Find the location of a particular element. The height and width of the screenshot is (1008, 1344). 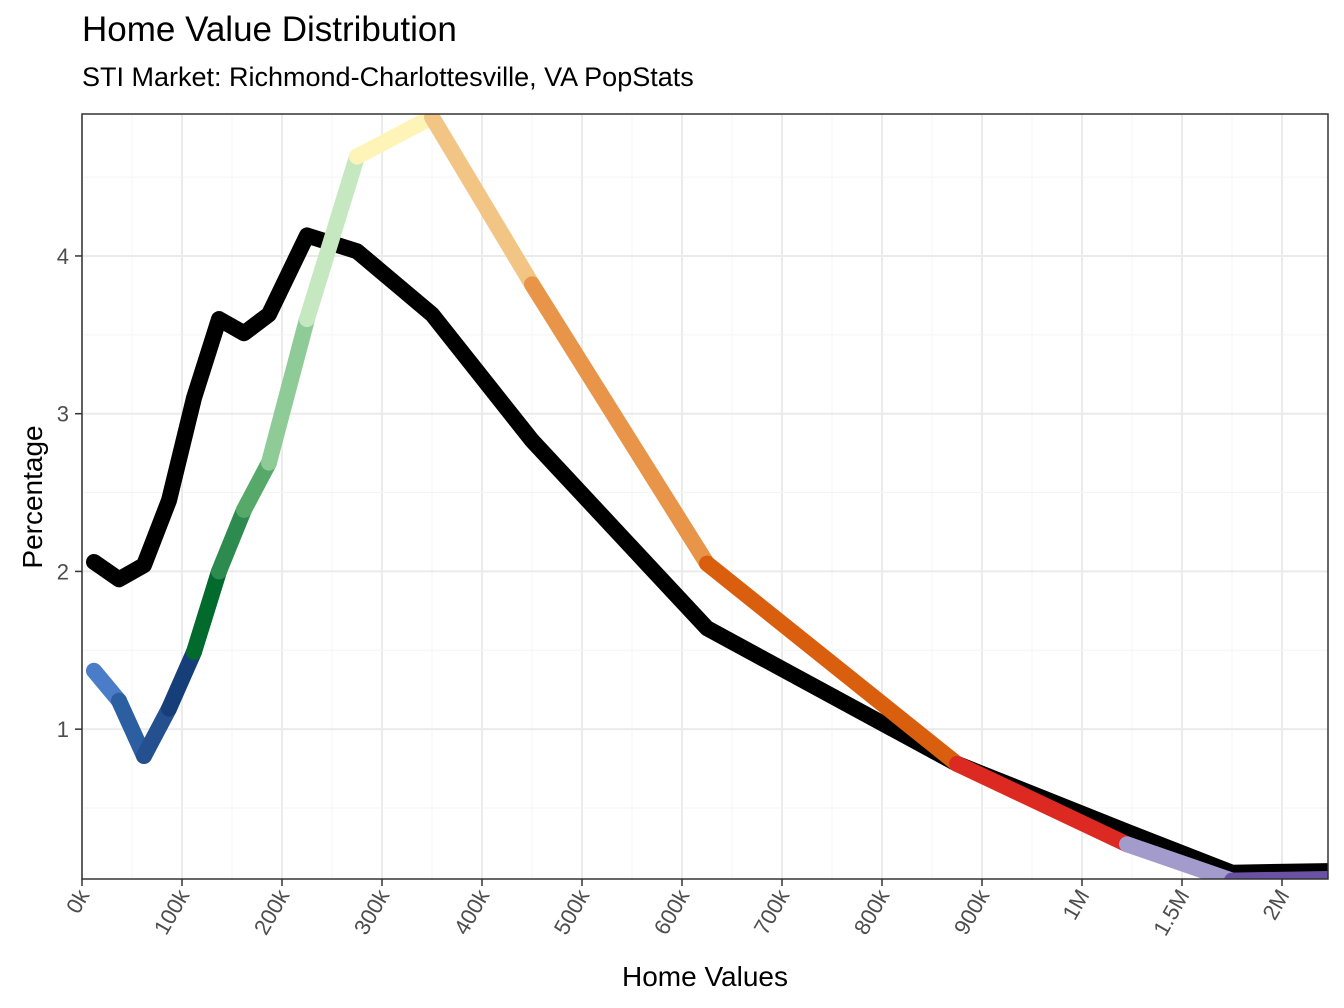

x-tick-label: 300k is located at coordinates (372, 911).